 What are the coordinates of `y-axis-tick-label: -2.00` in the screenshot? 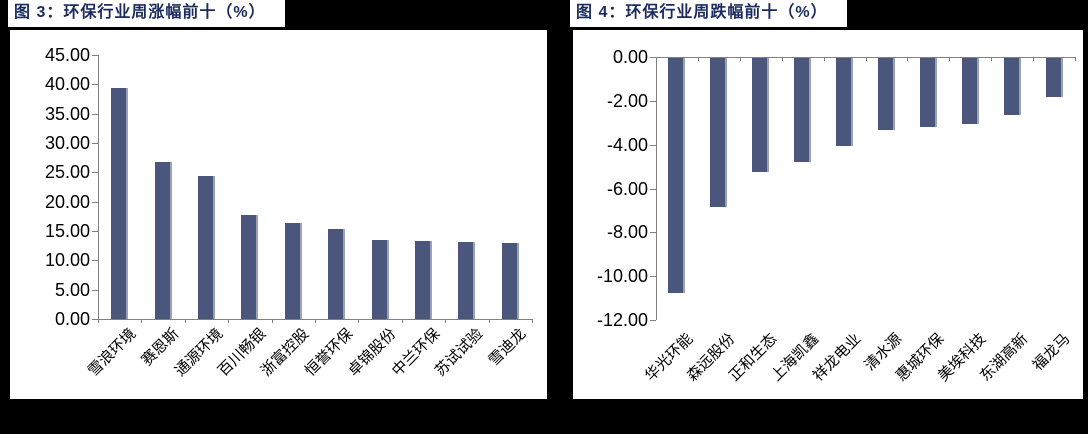 It's located at (627, 100).